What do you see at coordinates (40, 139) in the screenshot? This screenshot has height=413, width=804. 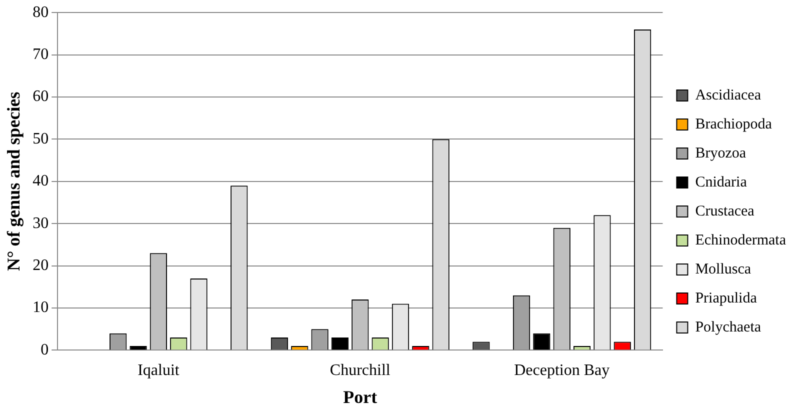 I see `y-tick-label: 50` at bounding box center [40, 139].